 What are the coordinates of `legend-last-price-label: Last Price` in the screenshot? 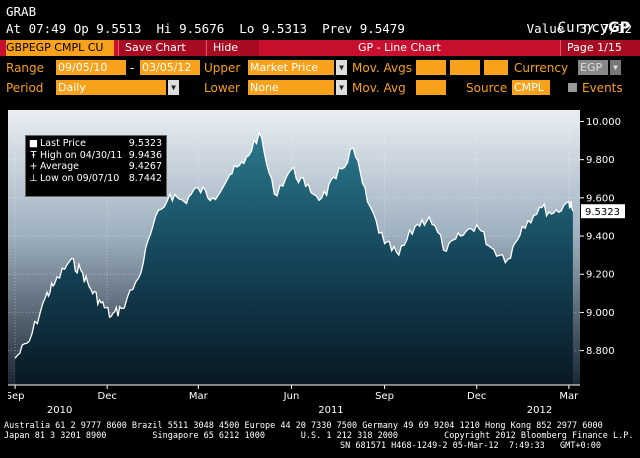 It's located at (63, 143).